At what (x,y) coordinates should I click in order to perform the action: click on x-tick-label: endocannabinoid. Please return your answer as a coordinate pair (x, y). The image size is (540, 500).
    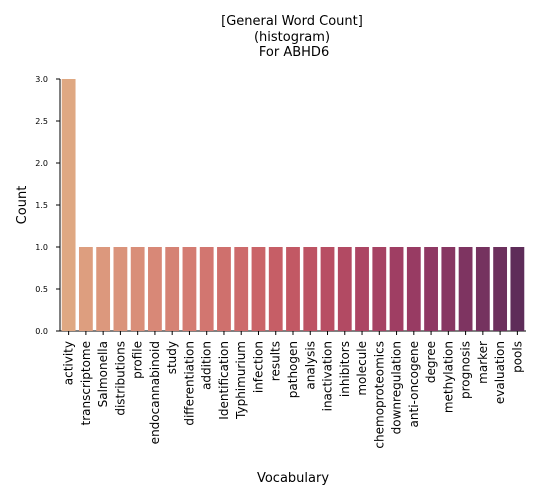
    Looking at the image, I should click on (155, 392).